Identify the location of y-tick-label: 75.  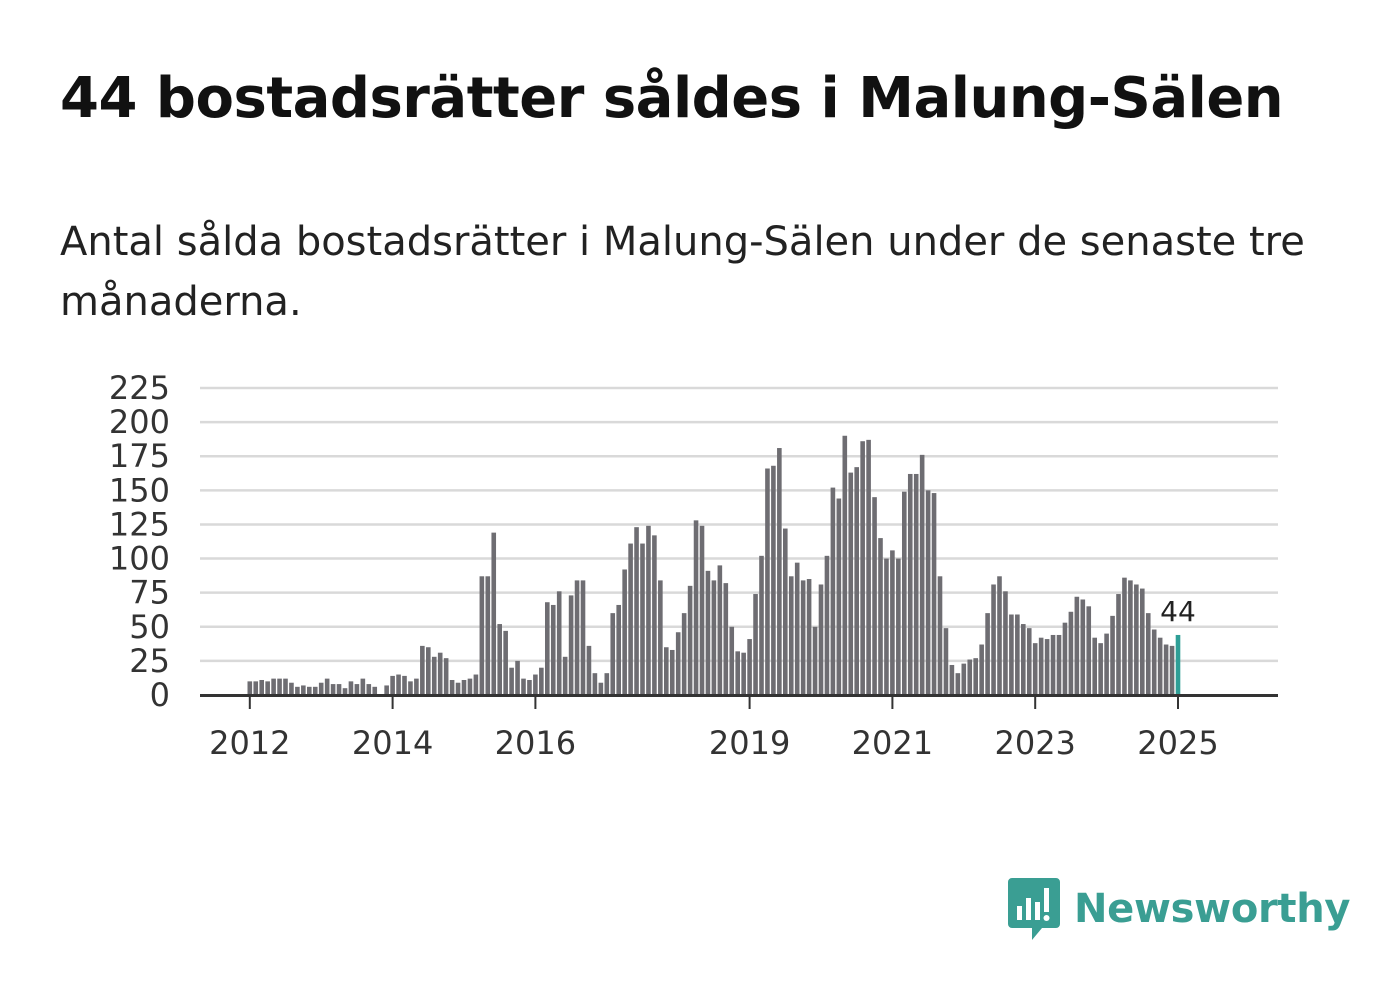
(149, 593).